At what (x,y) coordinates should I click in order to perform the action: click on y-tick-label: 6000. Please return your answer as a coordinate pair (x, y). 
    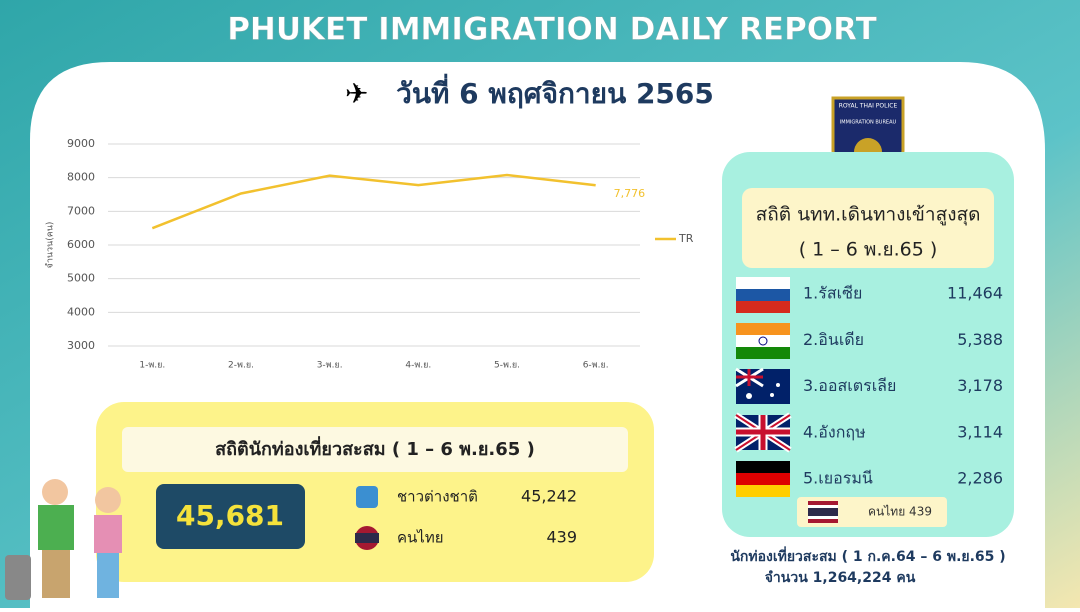
    Looking at the image, I should click on (81, 244).